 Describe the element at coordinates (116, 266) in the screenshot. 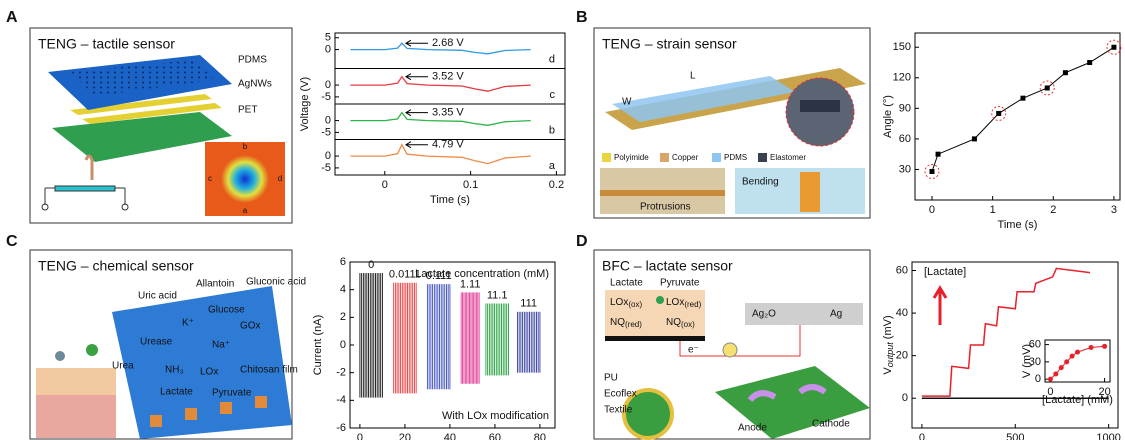

I see `panel-title: TENG – chemical sensor` at that location.